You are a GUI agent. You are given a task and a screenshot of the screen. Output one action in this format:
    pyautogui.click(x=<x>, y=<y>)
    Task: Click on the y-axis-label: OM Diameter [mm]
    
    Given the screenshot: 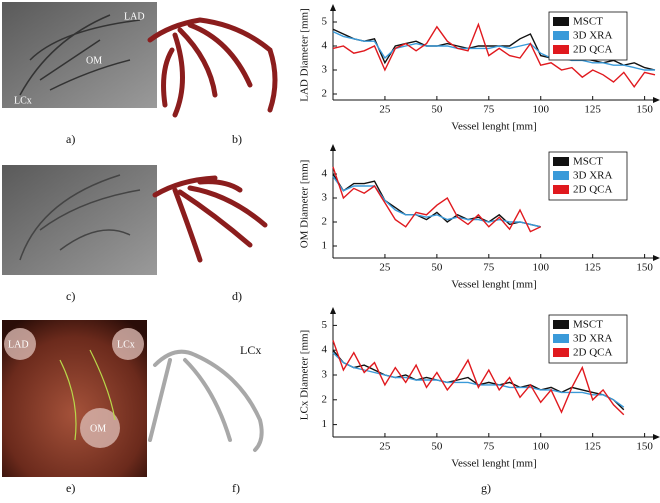 What is the action you would take?
    pyautogui.click(x=305, y=204)
    